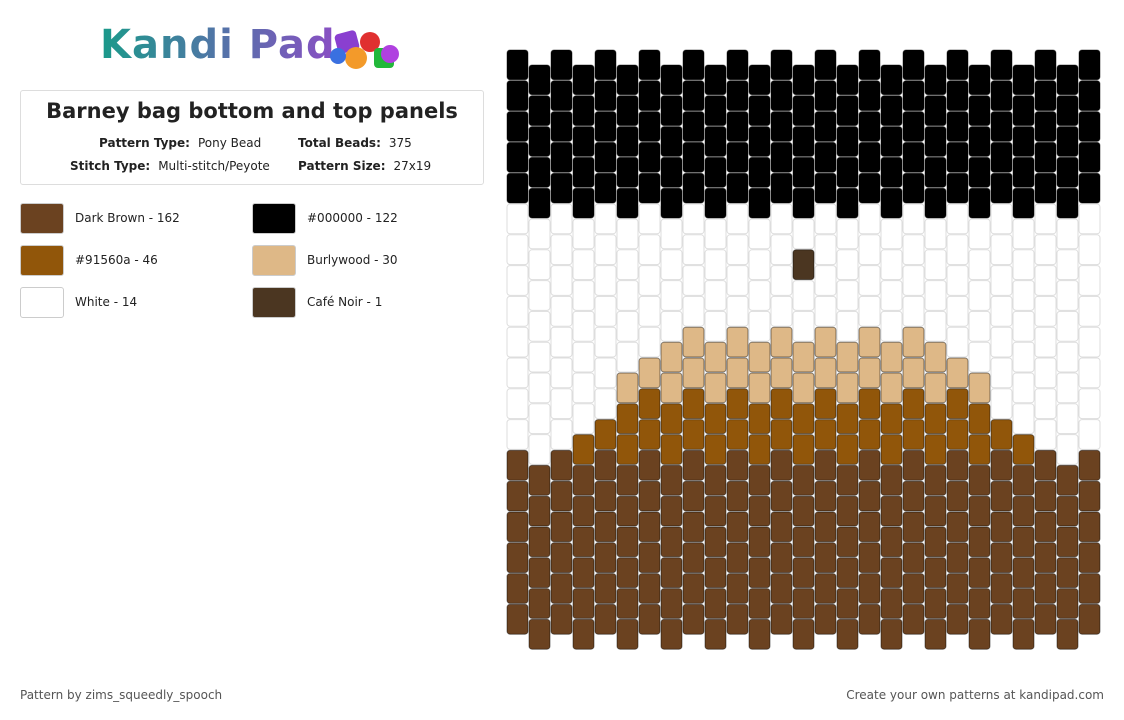 This screenshot has height=720, width=1124. What do you see at coordinates (342, 166) in the screenshot?
I see `detail-label: Pattern Size:` at bounding box center [342, 166].